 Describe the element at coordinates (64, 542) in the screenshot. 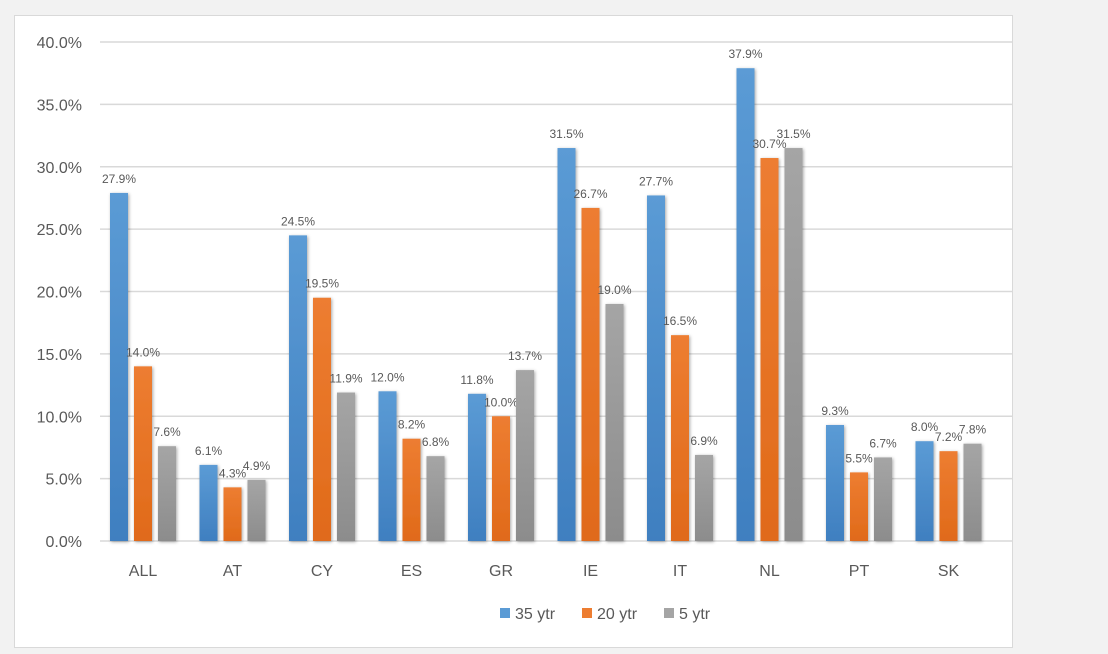

I see `y-tick-label: 0.0%` at that location.